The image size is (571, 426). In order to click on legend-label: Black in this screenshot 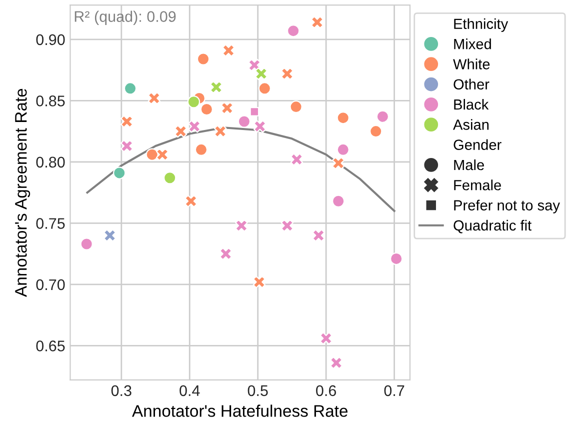, I will do `click(471, 104)`.